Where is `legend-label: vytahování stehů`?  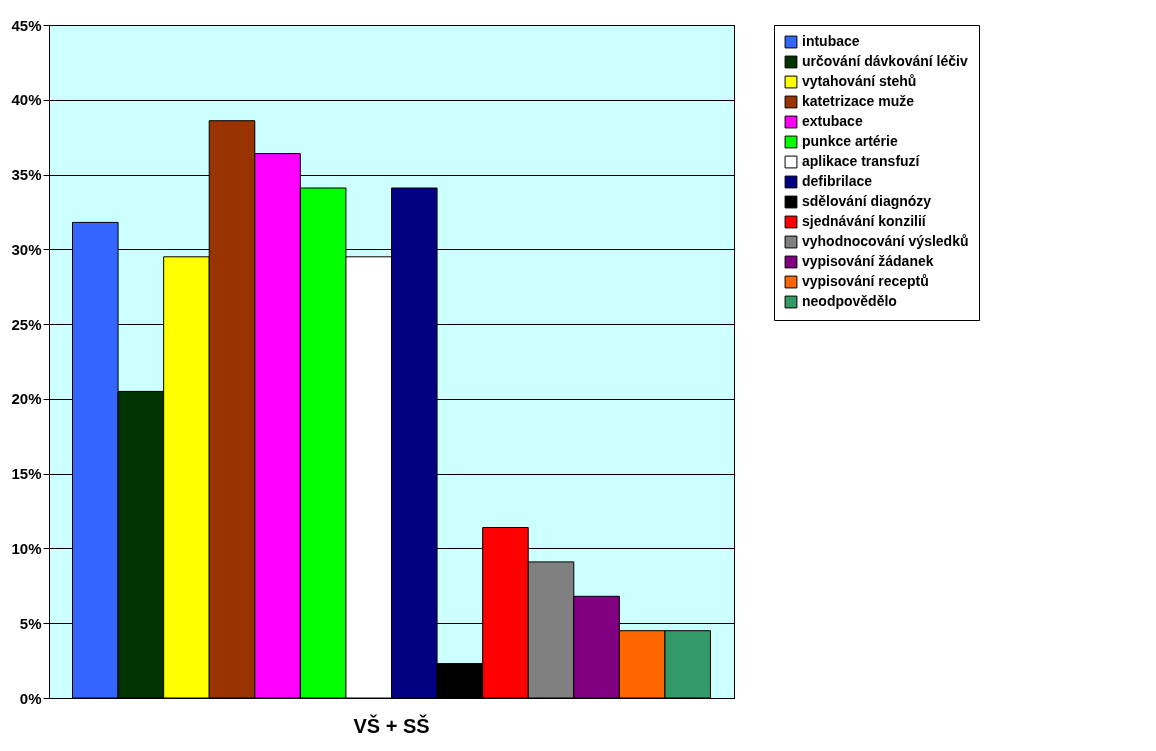 legend-label: vytahování stehů is located at coordinates (859, 81).